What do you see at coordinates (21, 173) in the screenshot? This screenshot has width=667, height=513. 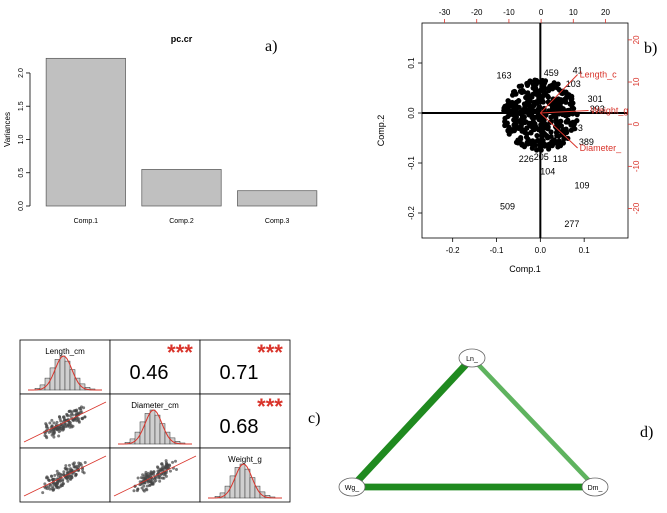 I see `y-tick-label: 0.5` at bounding box center [21, 173].